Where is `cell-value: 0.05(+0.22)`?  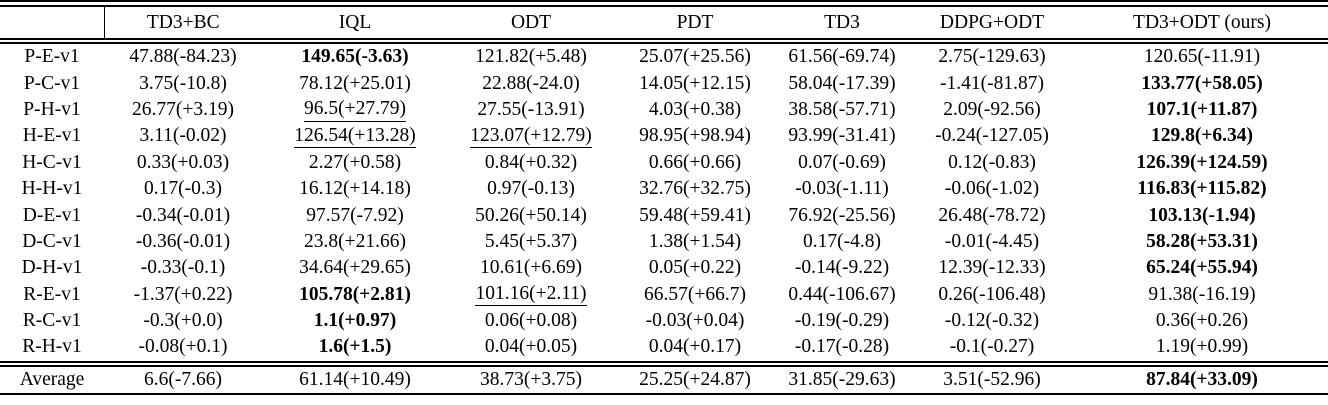
cell-value: 0.05(+0.22) is located at coordinates (695, 268).